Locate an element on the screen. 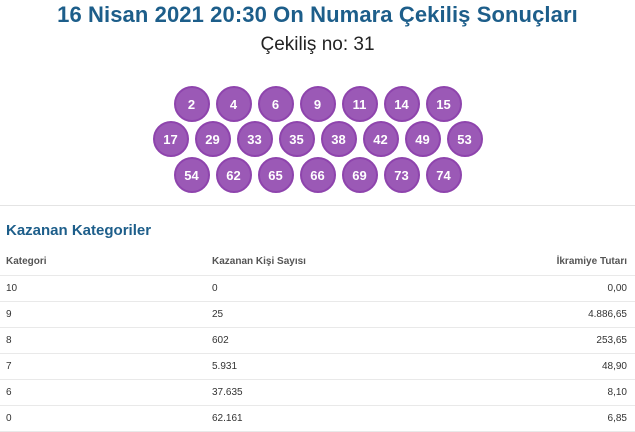 This screenshot has height=432, width=635. winner-count-cell: 602 is located at coordinates (309, 340).